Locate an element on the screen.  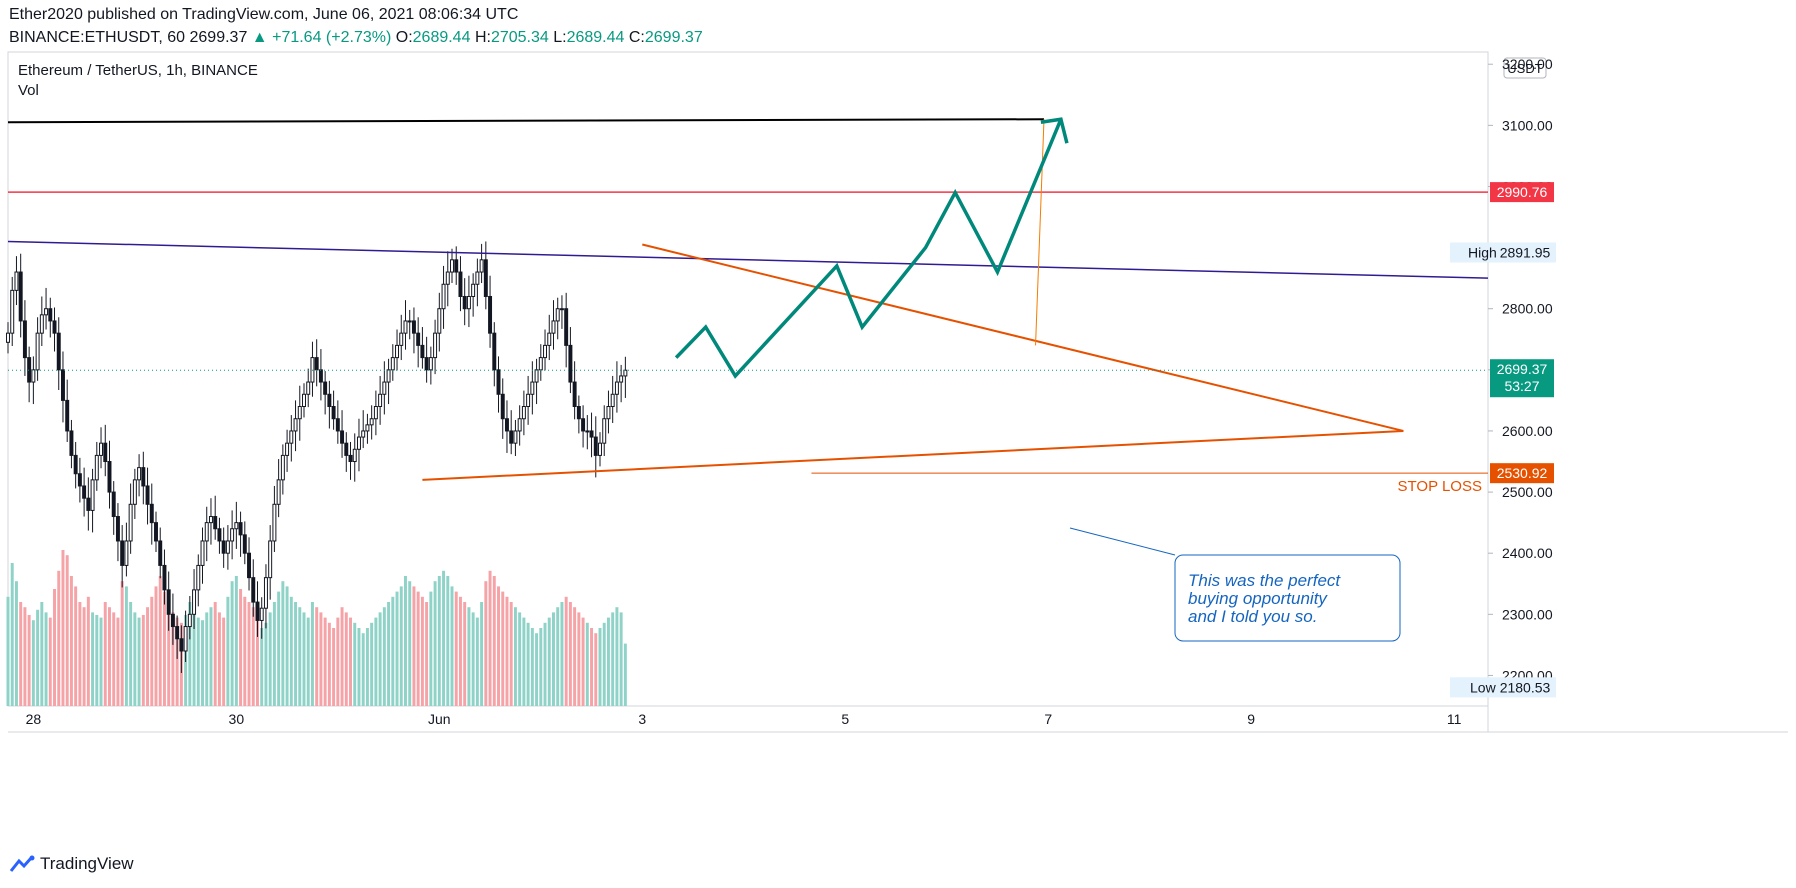
callout-text: This was the perfect is located at coordinates (1264, 580).